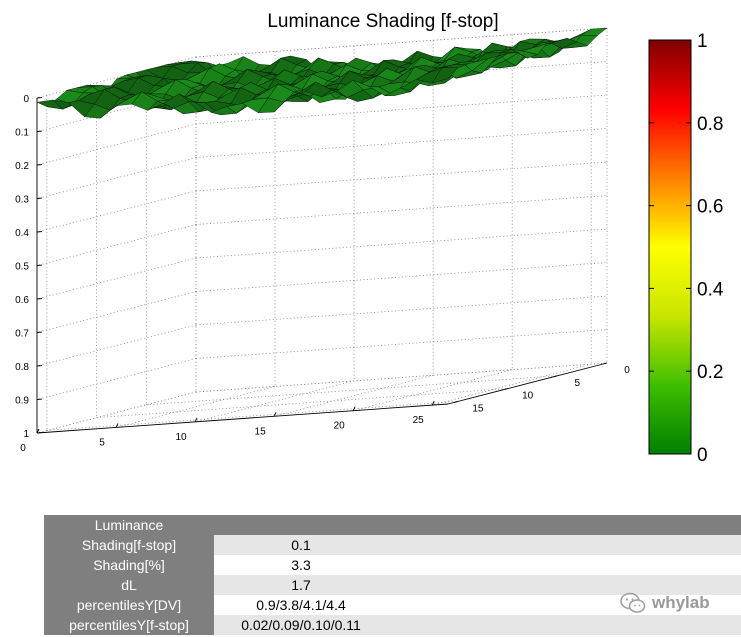 The image size is (741, 637). Describe the element at coordinates (633, 602) in the screenshot. I see `wechat-icon` at that location.